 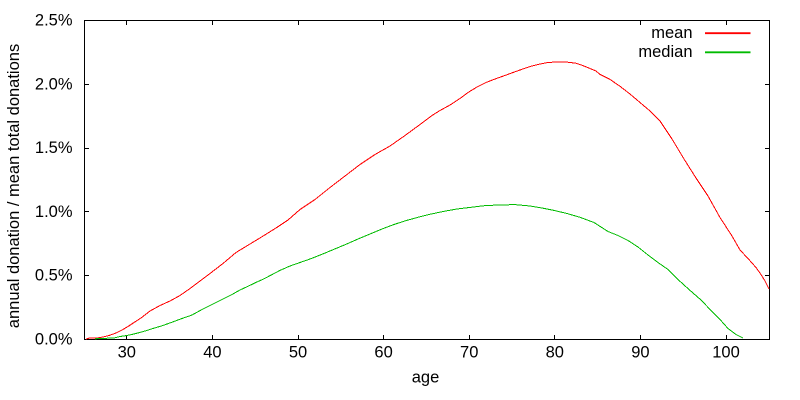 I want to click on svg-text: 0.5%, so click(x=54, y=276).